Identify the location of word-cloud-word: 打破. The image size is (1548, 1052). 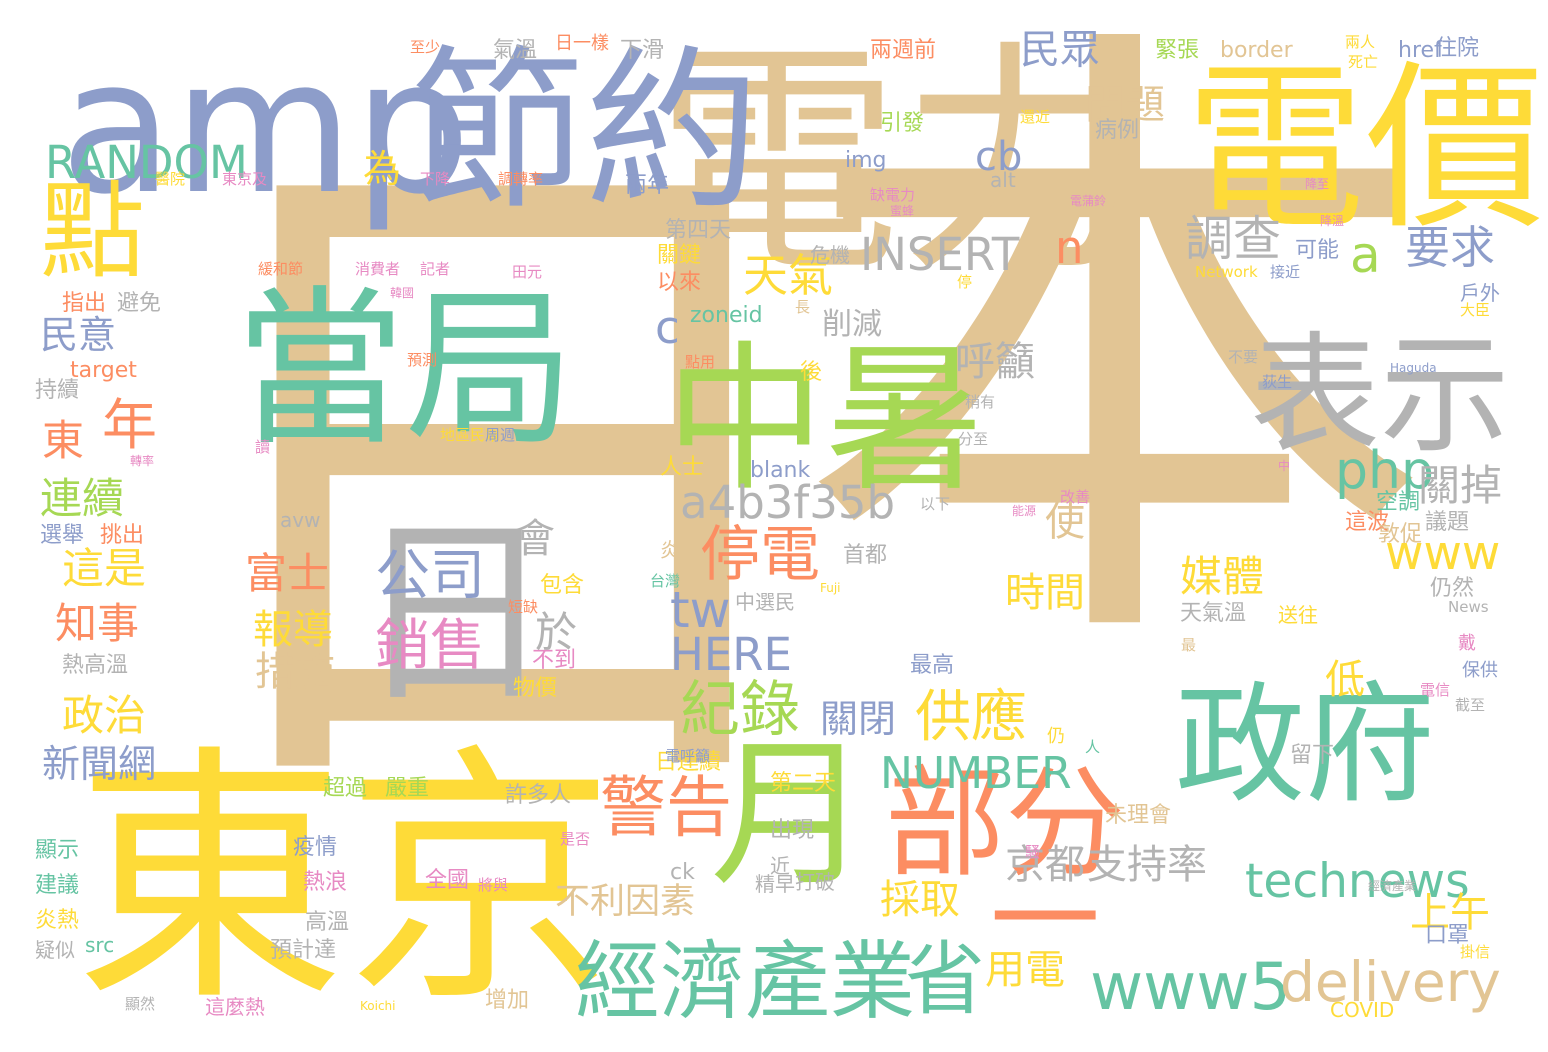
(815, 882).